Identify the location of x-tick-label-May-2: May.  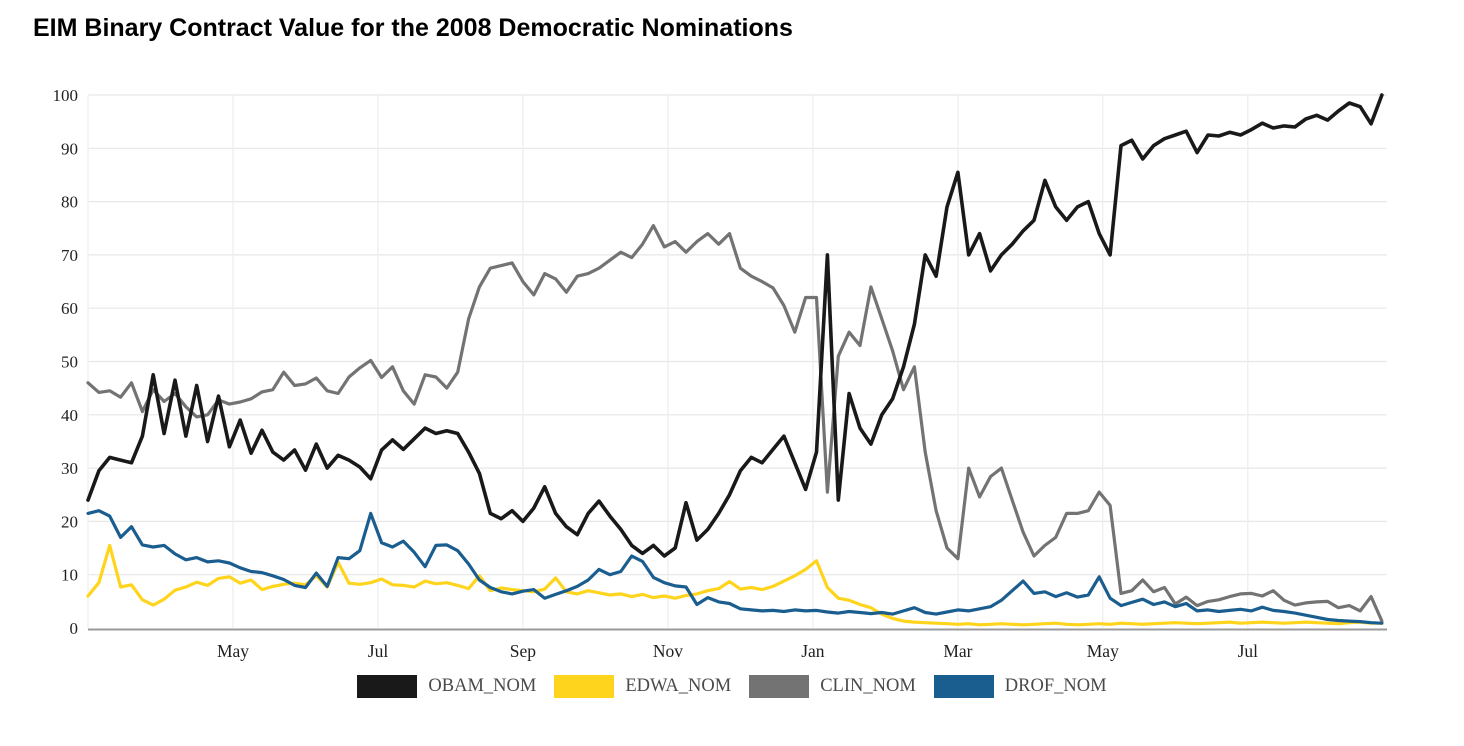
(233, 651).